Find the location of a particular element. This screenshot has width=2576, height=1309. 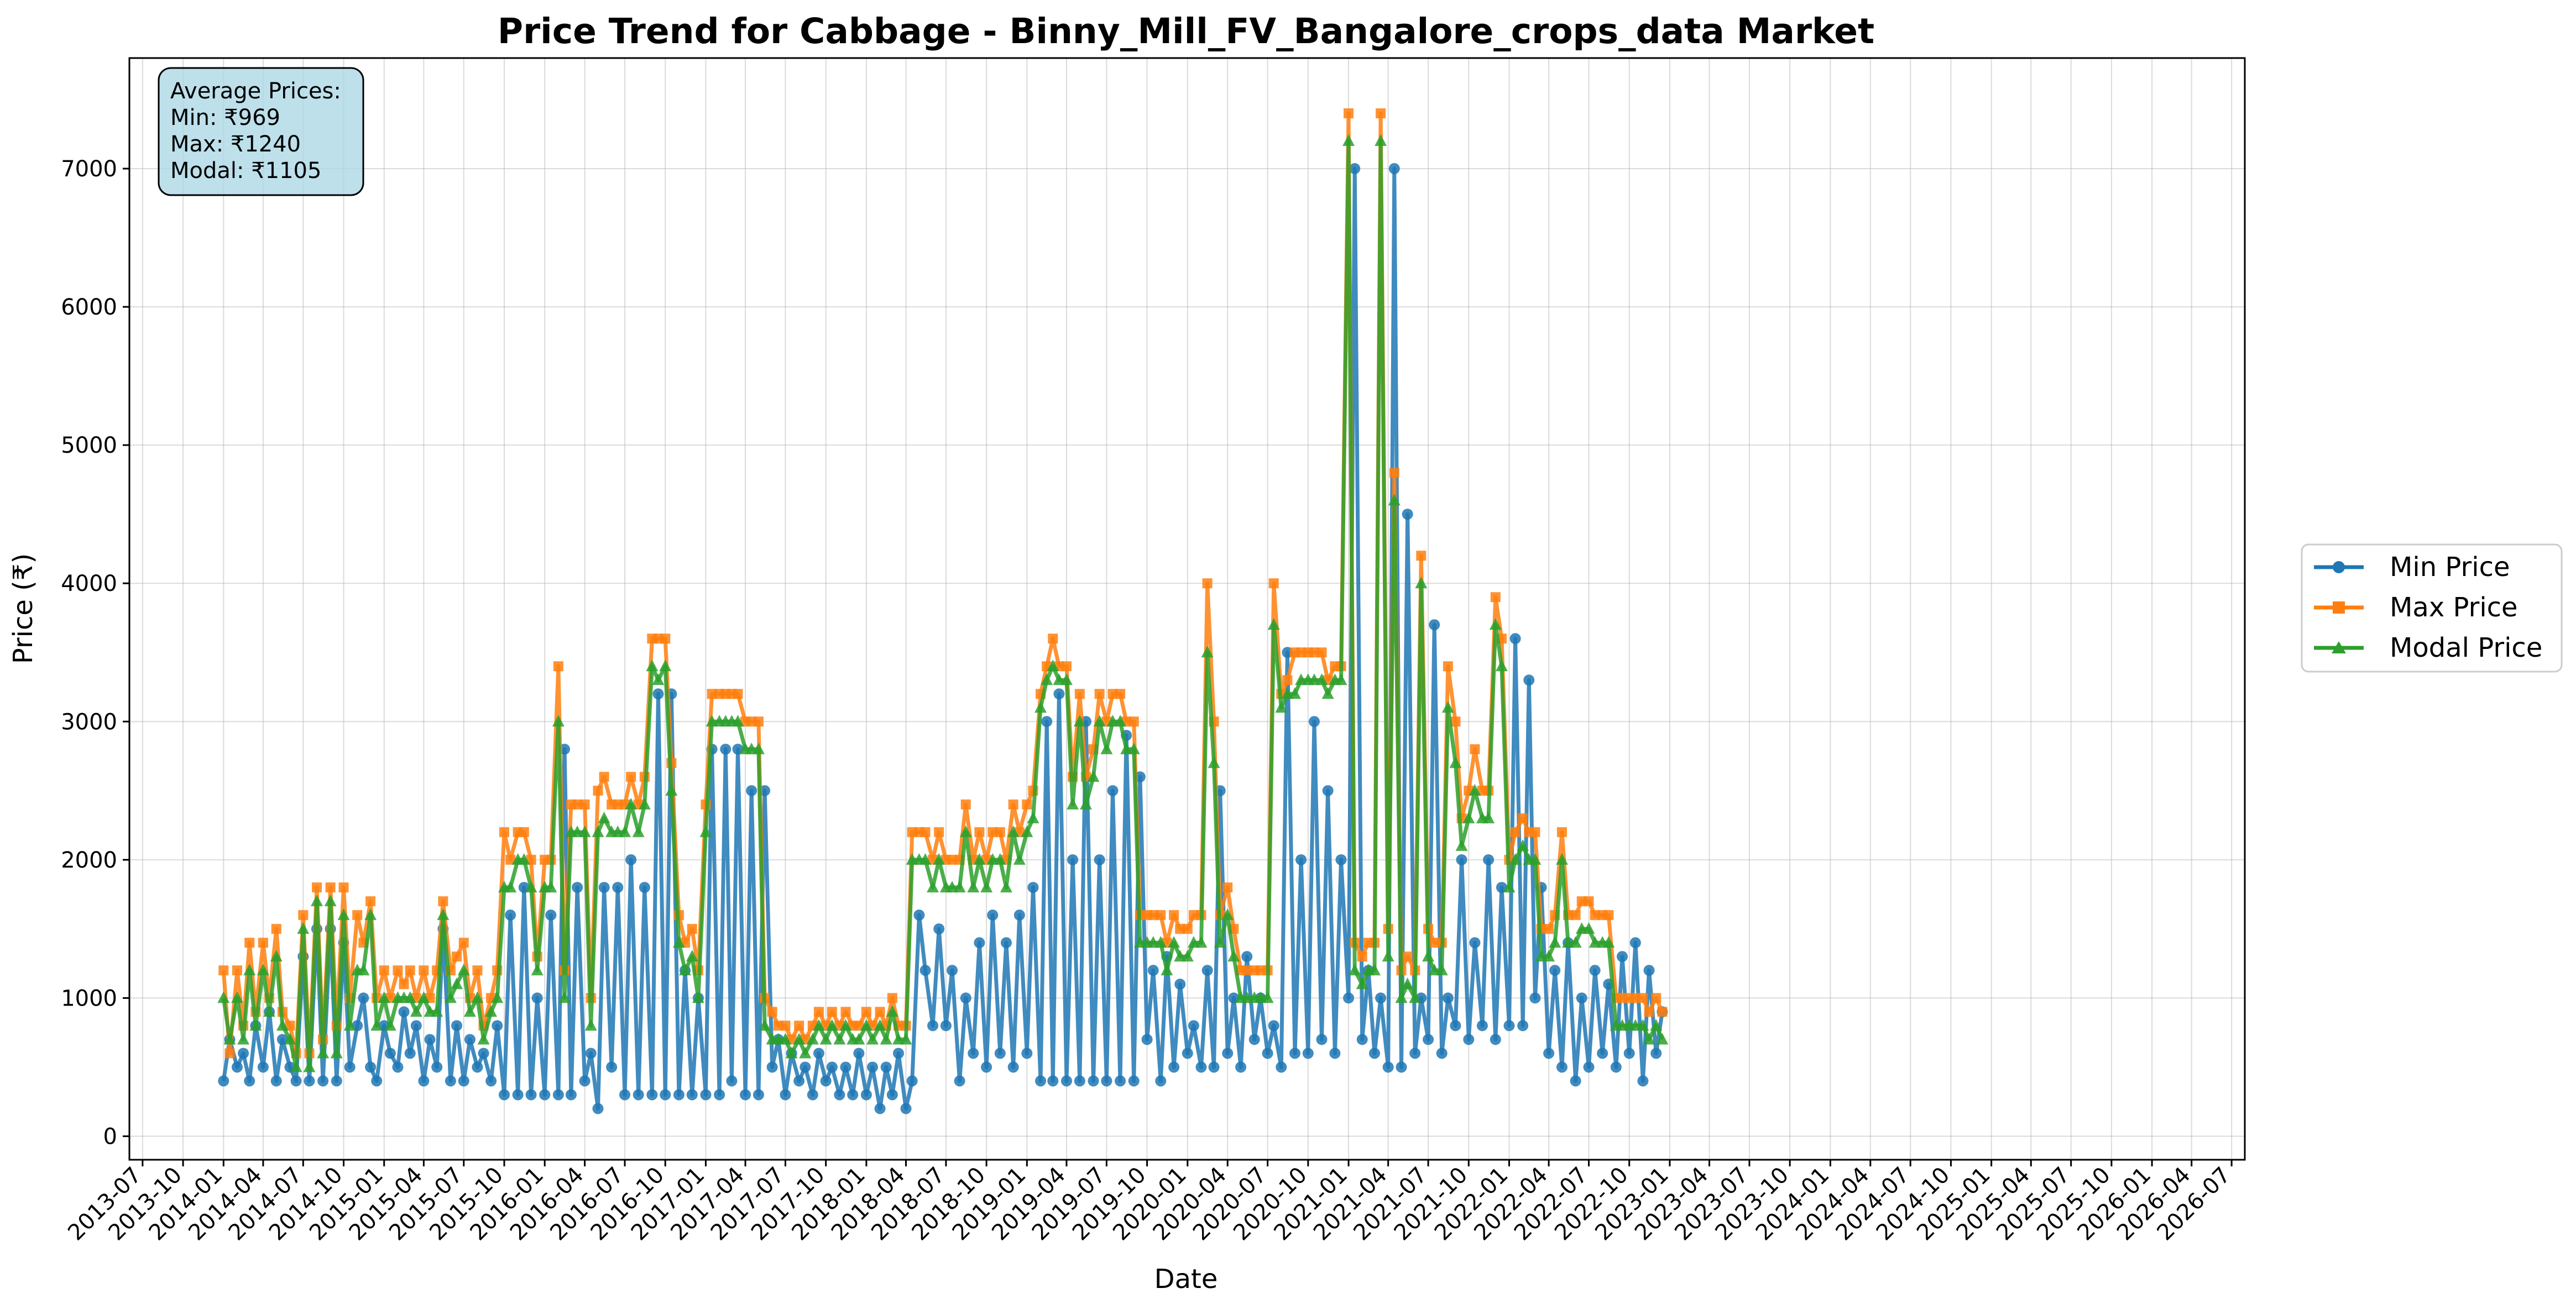

avg-min: Min: ₹969 is located at coordinates (225, 117).